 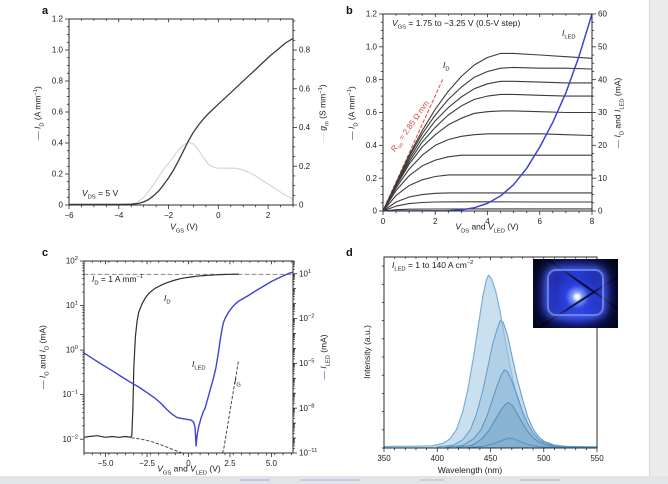 What do you see at coordinates (237, 382) in the screenshot?
I see `panel-c-ig-curve-label: IG` at bounding box center [237, 382].